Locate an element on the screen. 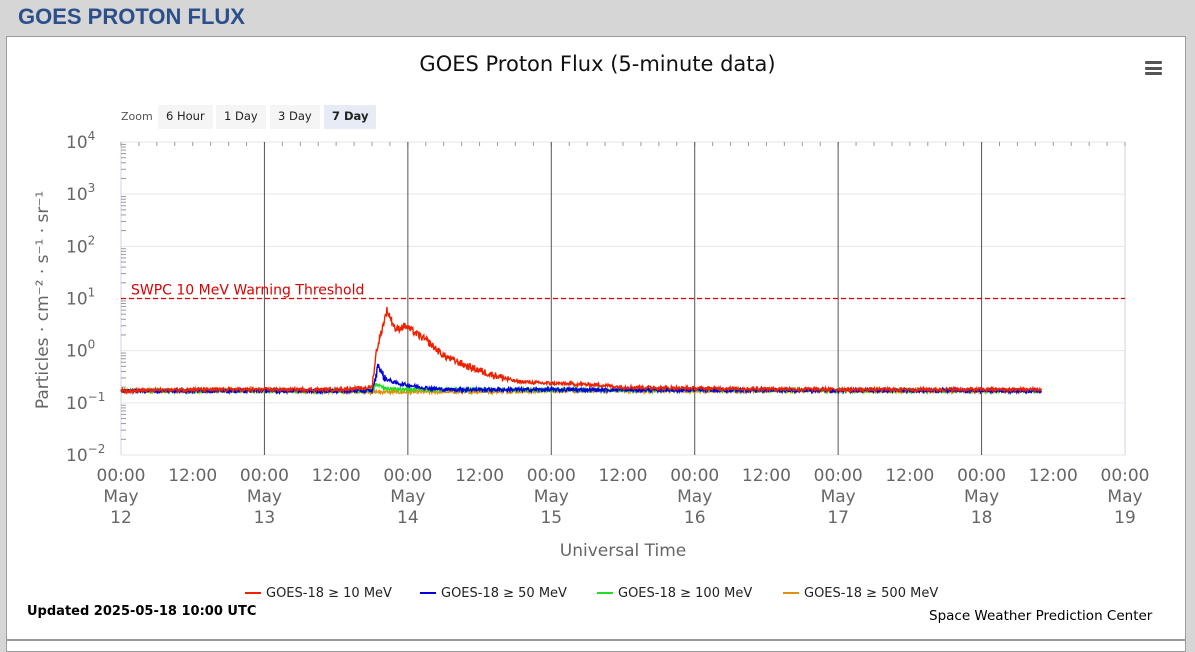 The height and width of the screenshot is (652, 1195). x-tick-day: 19 is located at coordinates (1125, 518).